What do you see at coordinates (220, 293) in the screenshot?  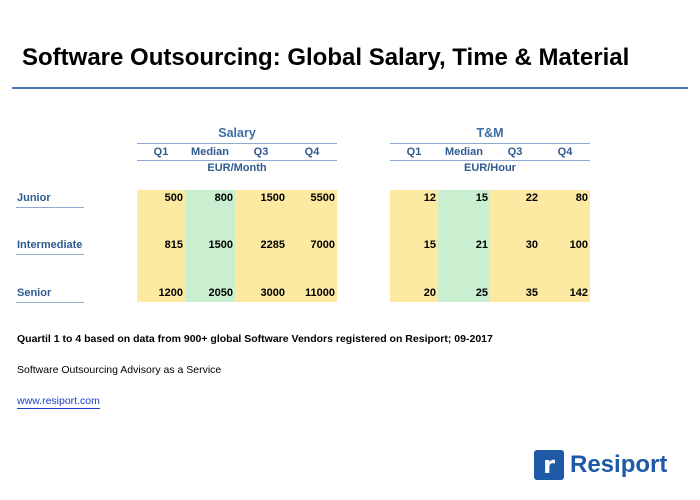 I see `salary-senior-median: 2050` at bounding box center [220, 293].